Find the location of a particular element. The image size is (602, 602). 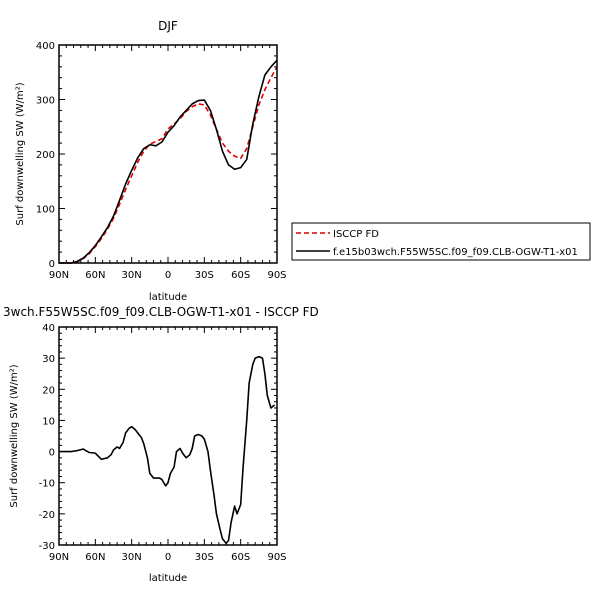

top-series-line-f is located at coordinates (168, 161).